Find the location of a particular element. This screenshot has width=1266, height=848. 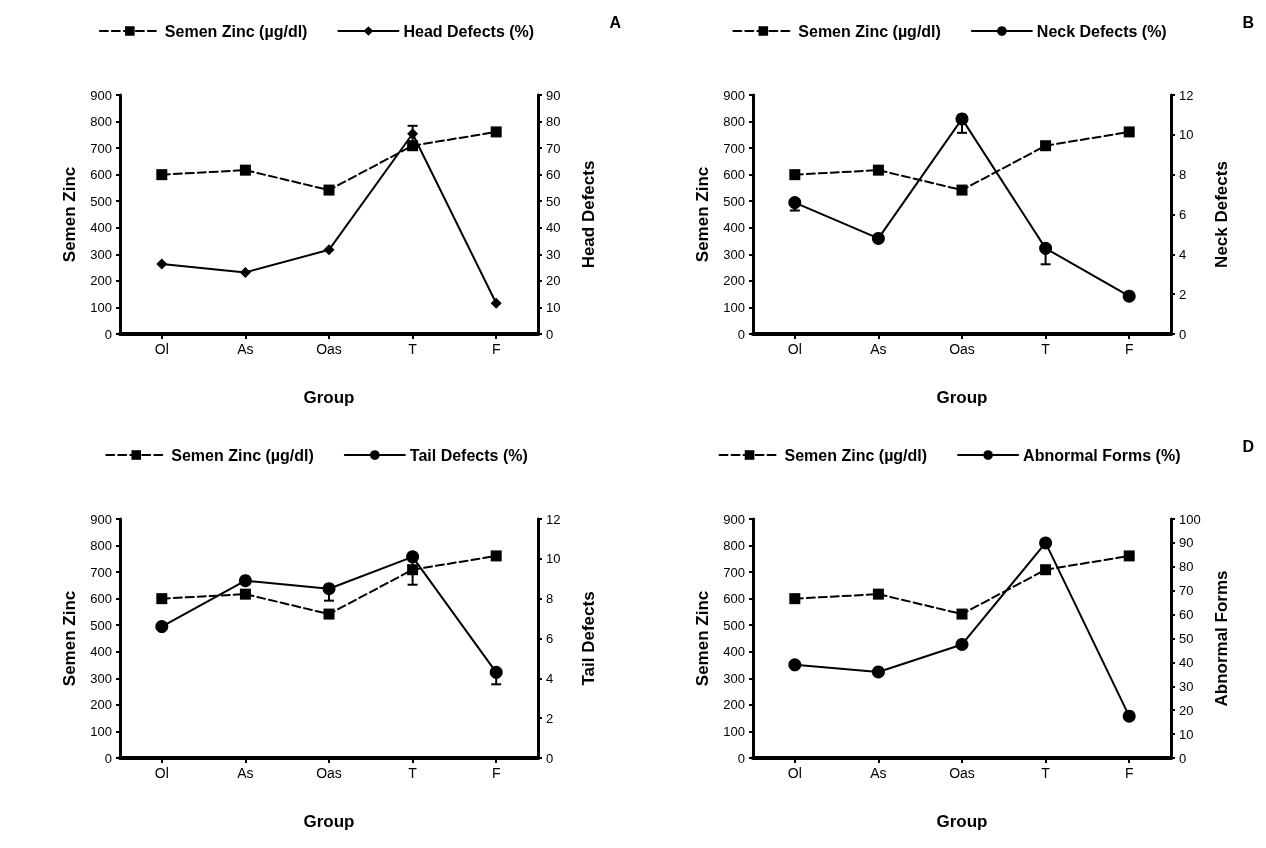

y2-tick-label: 8 is located at coordinates (1183, 175).